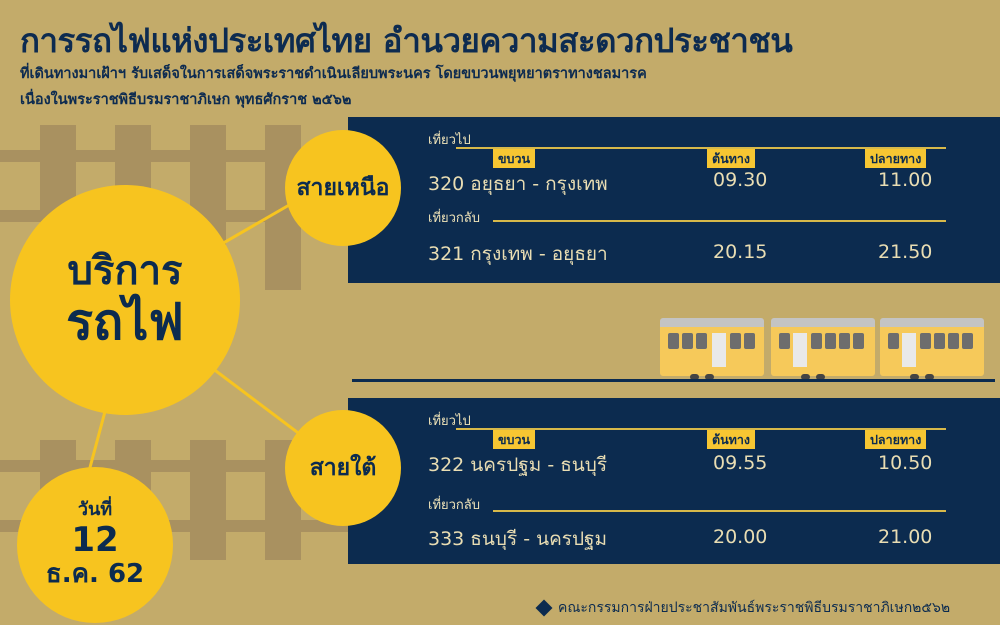 The width and height of the screenshot is (1000, 625). I want to click on train-name: 321 กรุงเทพ - อยุธยา, so click(518, 254).